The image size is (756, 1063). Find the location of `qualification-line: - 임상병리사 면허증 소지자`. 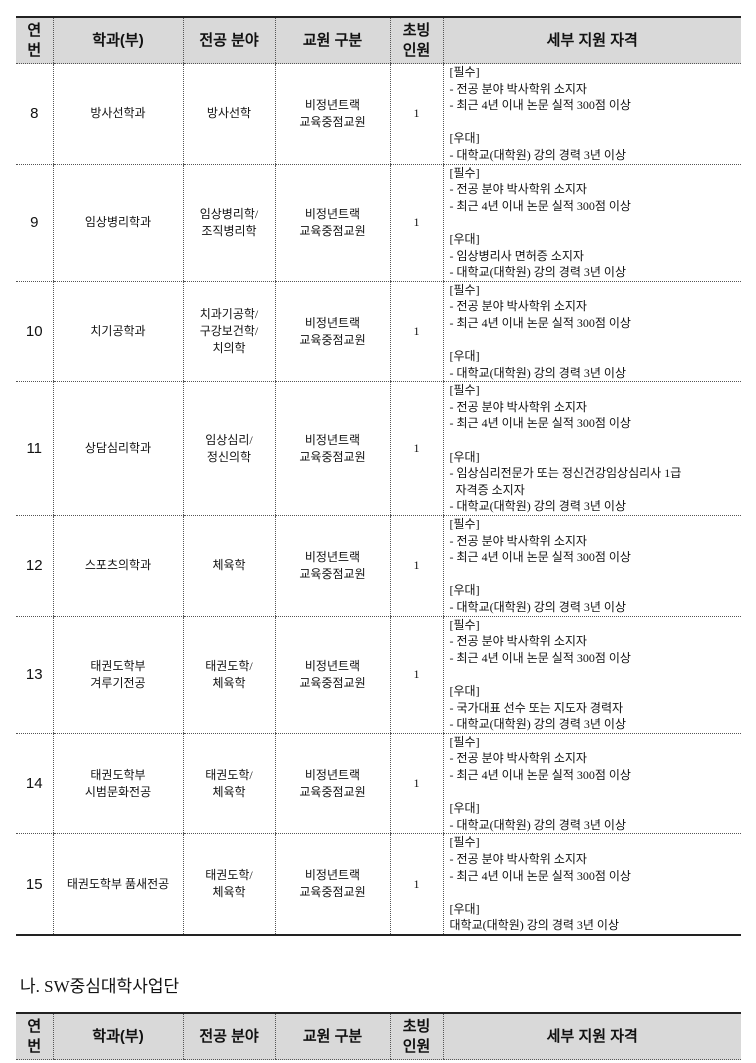

qualification-line: - 임상병리사 면허증 소지자 is located at coordinates (516, 255).